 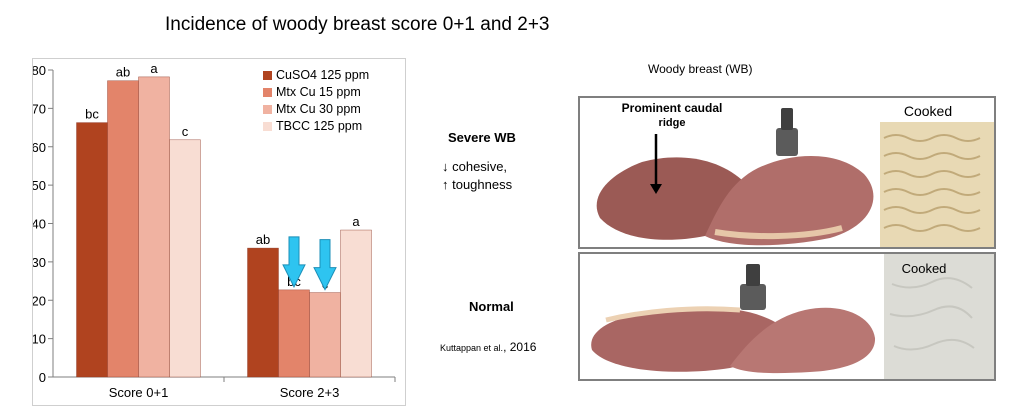 I want to click on x-tick-label-1: Score 2+3, so click(x=310, y=392).